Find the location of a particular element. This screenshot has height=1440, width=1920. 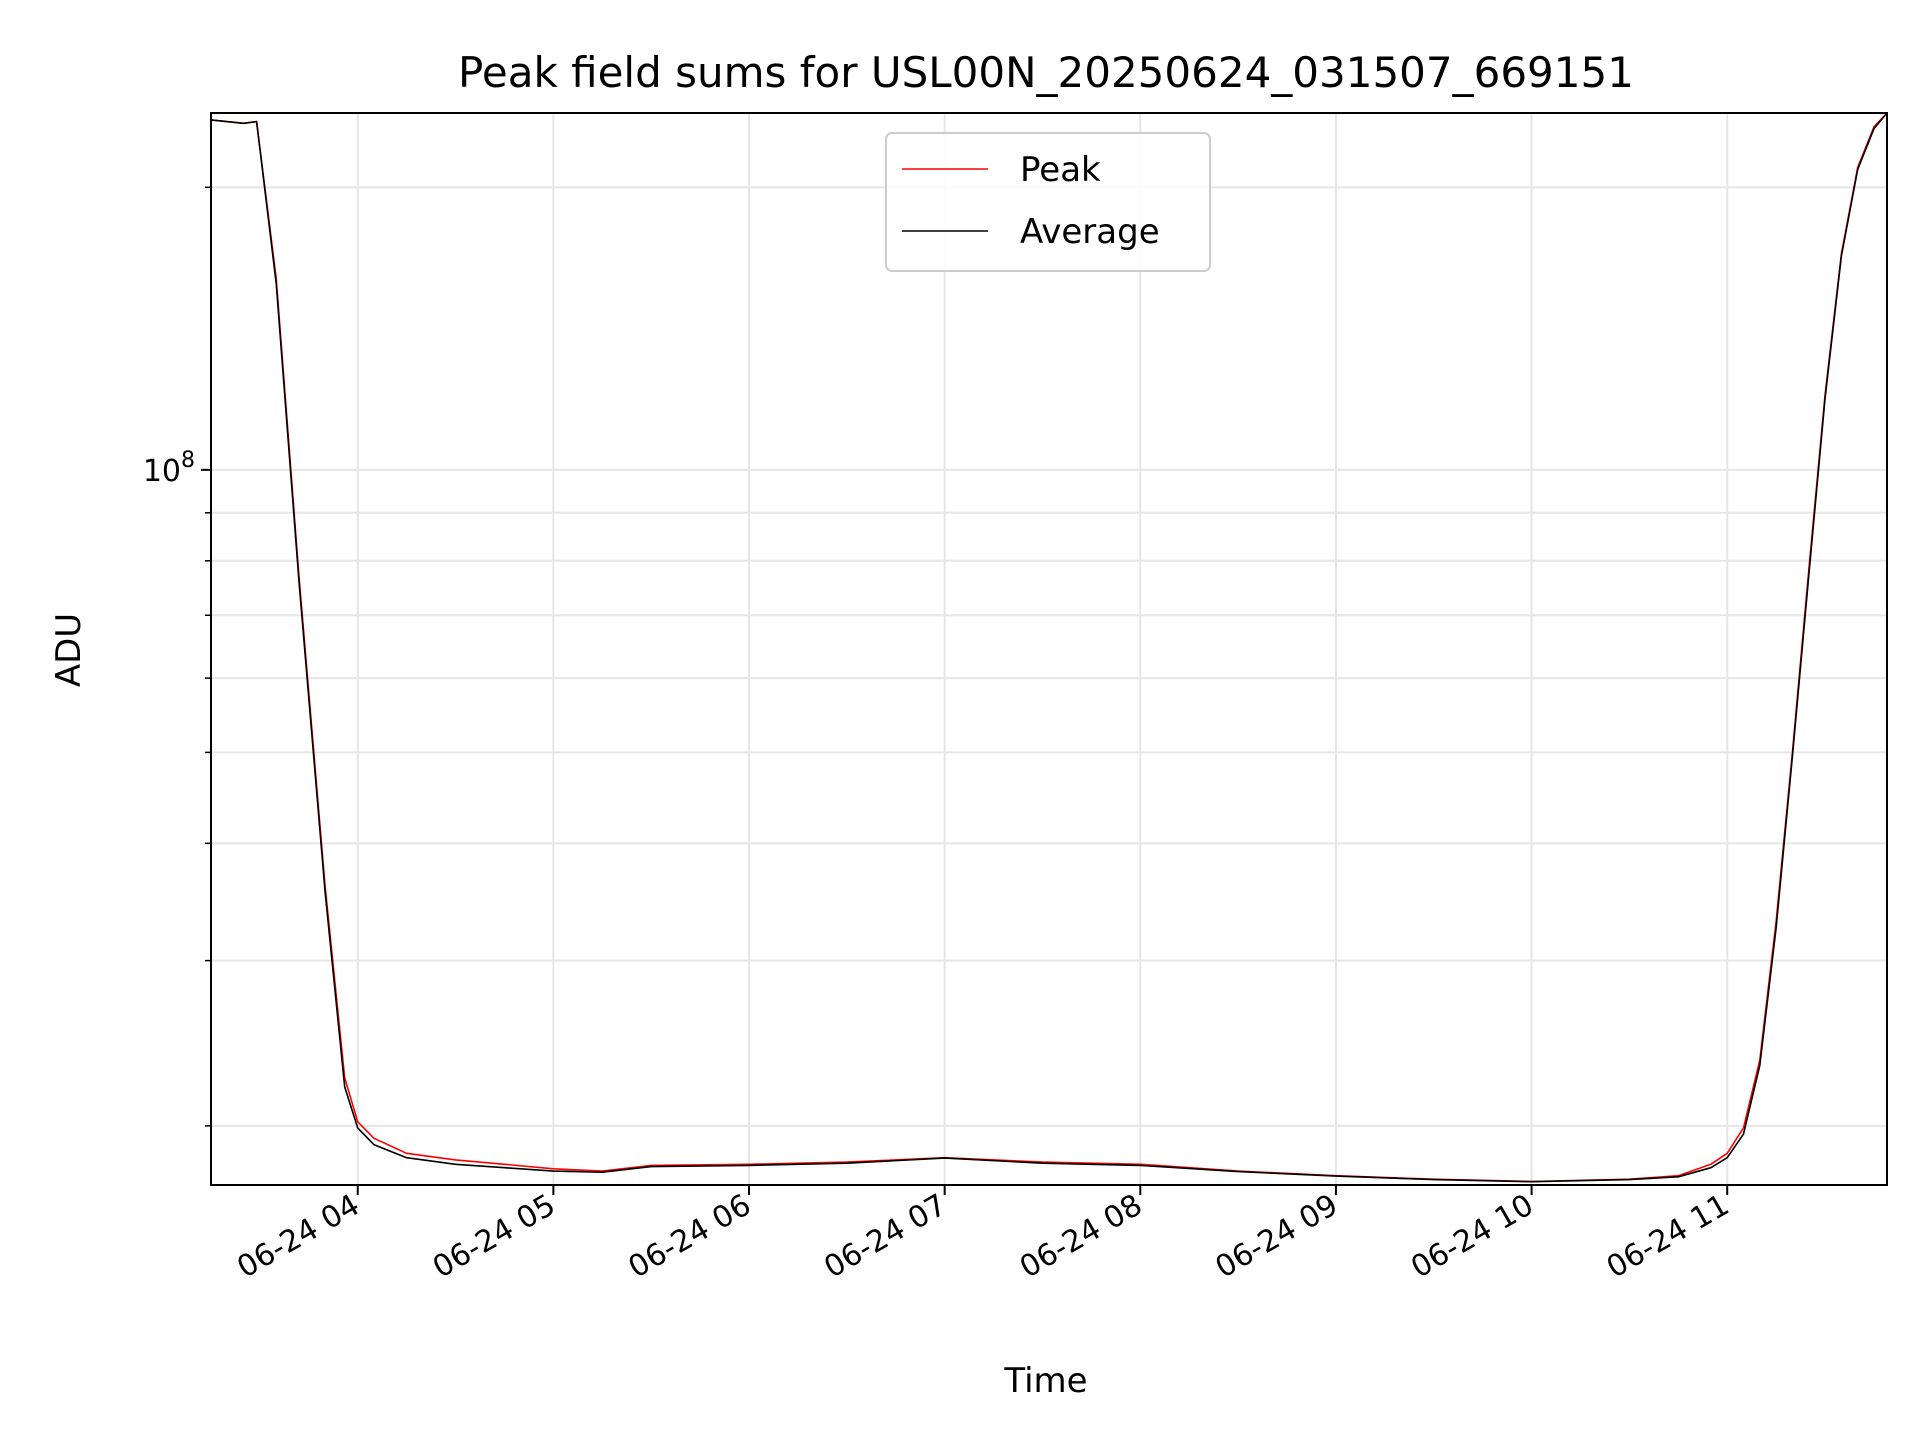

y-tick-label: 108 is located at coordinates (169, 468).